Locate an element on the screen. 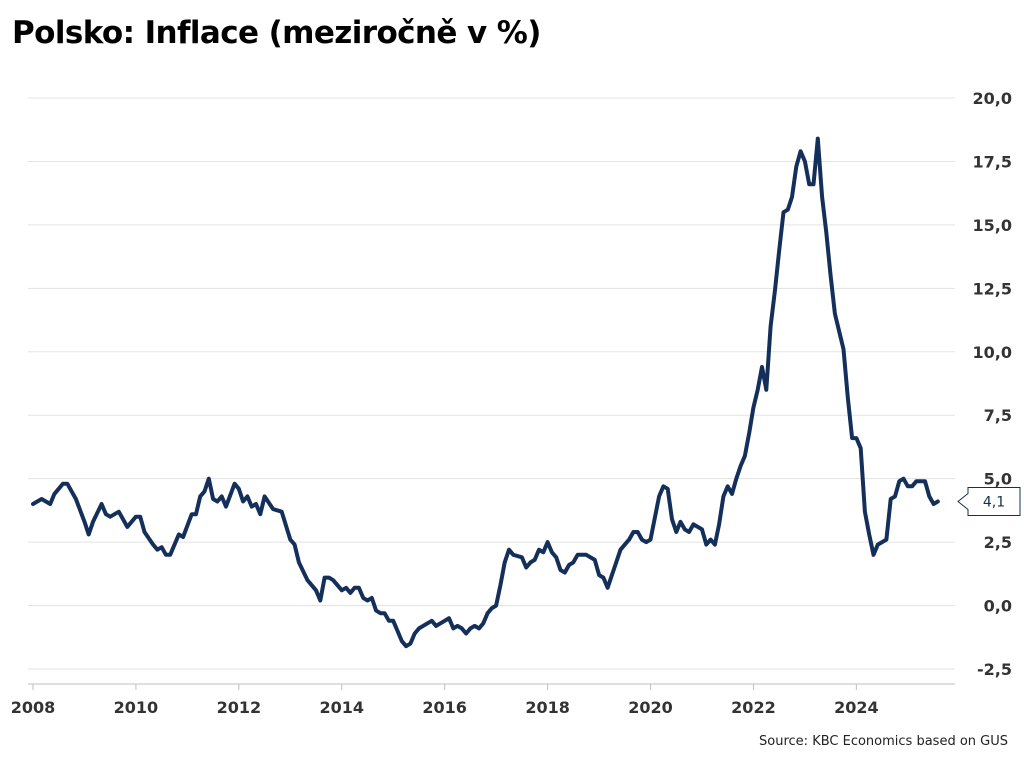  x-tick-label: 2008 is located at coordinates (33, 707).